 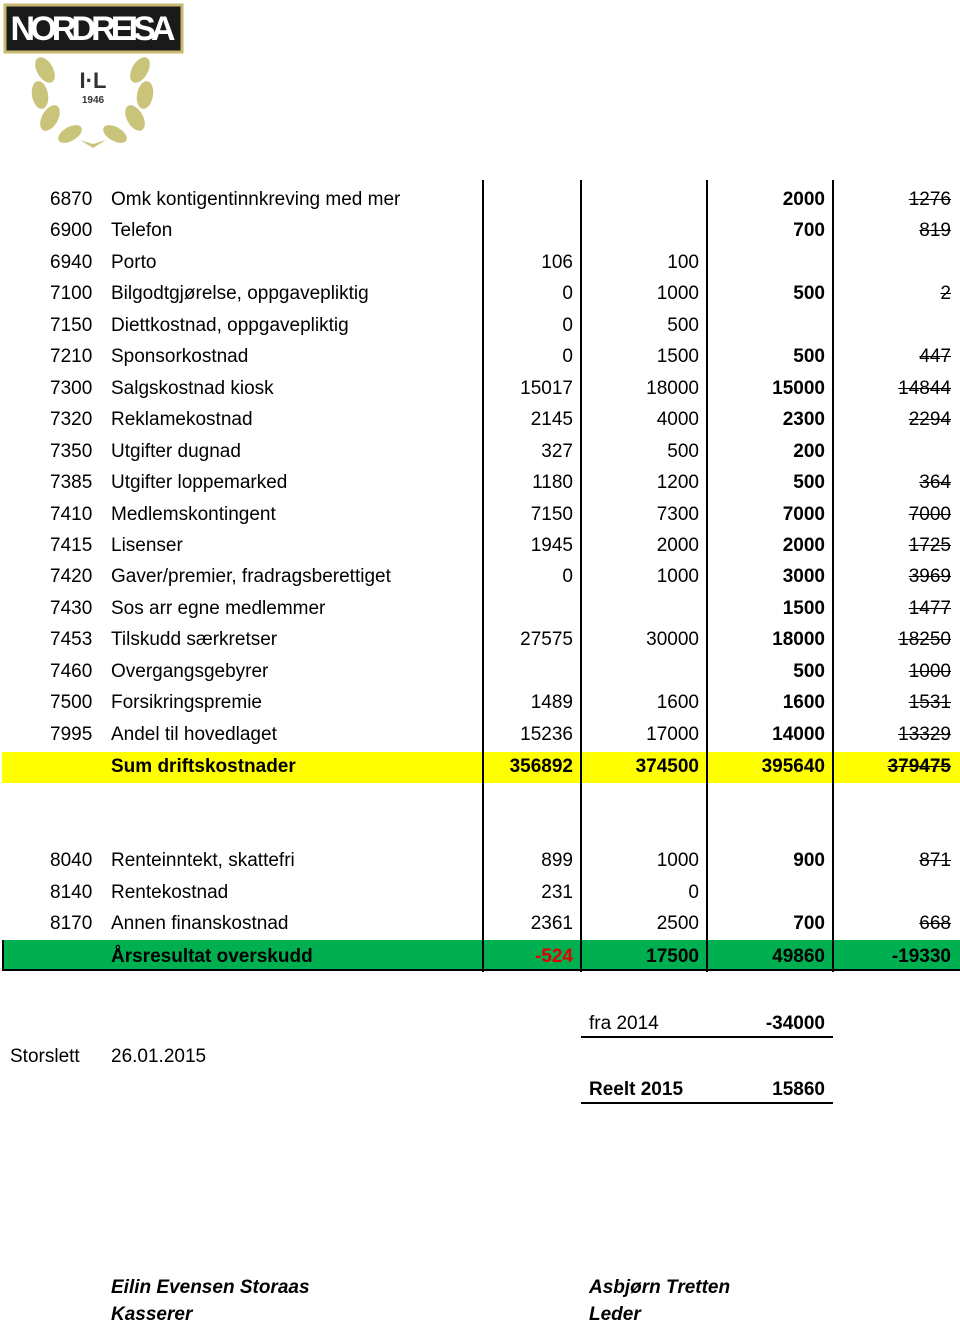 I want to click on account-code: 7300, so click(x=71, y=388).